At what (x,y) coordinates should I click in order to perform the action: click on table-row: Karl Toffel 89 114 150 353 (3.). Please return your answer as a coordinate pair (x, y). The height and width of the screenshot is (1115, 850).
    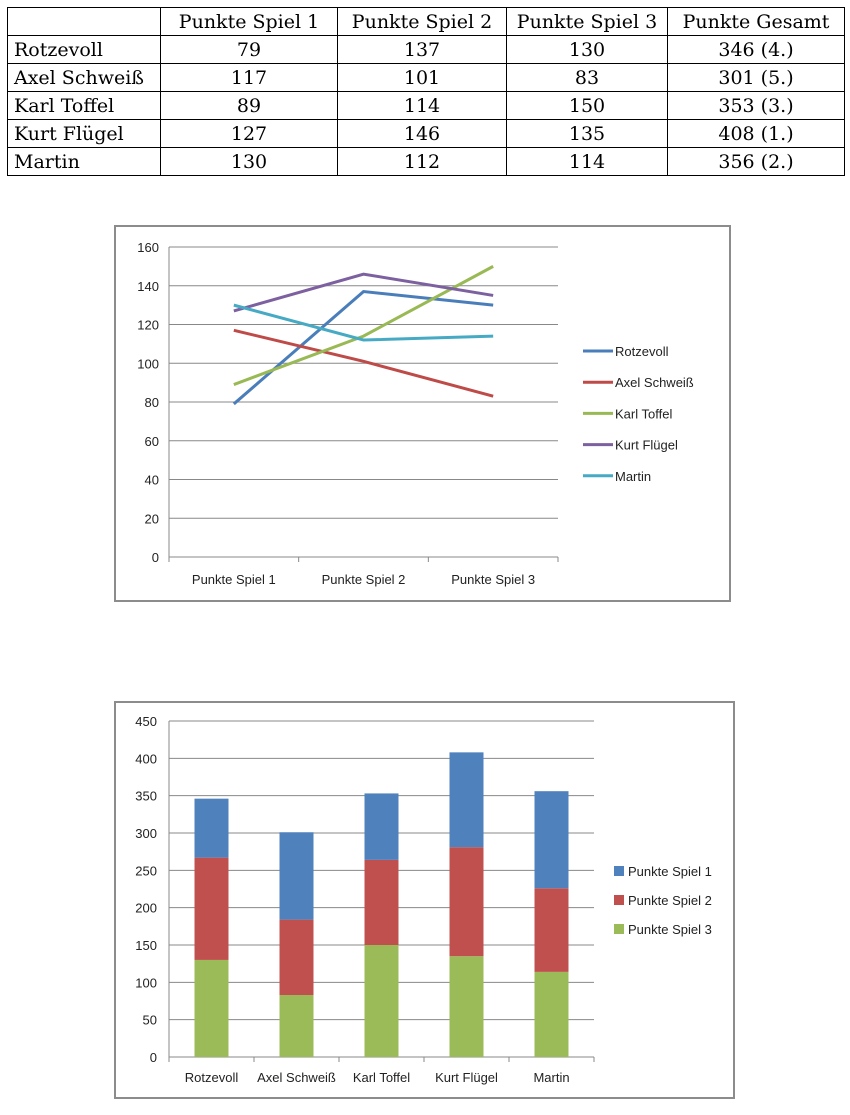
    Looking at the image, I should click on (426, 105).